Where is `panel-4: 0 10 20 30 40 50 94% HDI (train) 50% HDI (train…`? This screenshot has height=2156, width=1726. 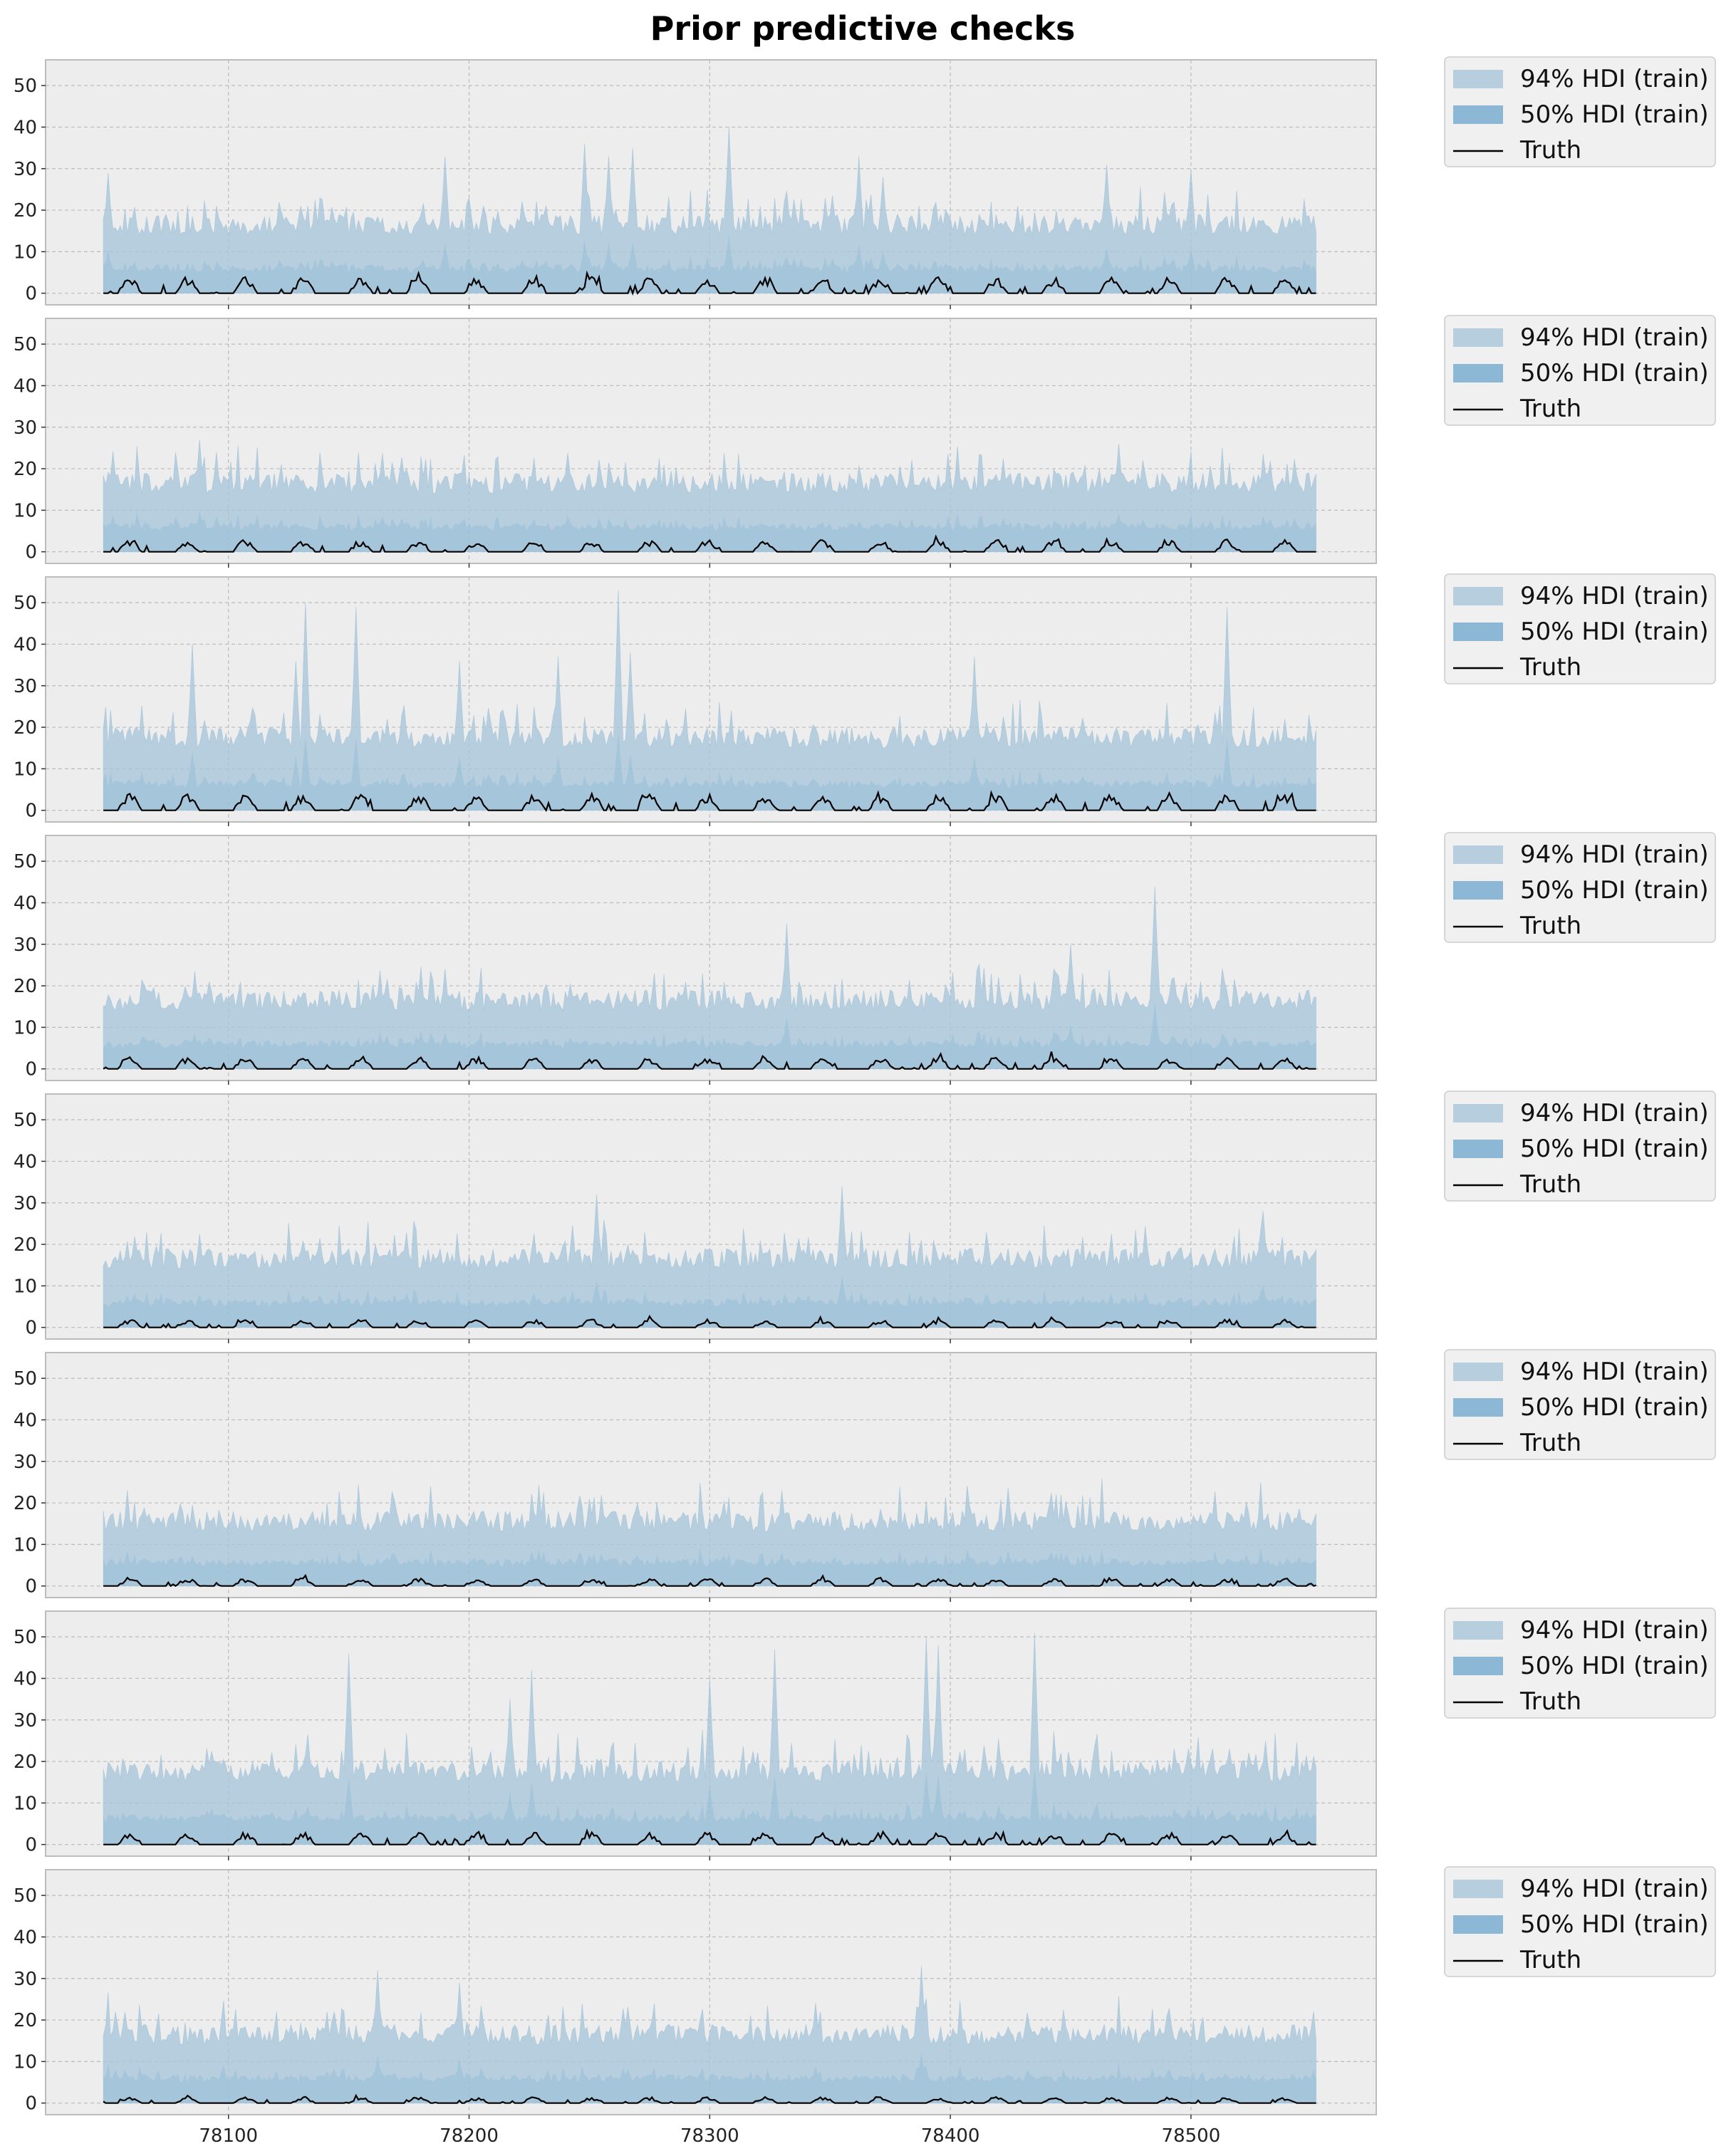
panel-4: 0 10 20 30 40 50 94% HDI (train) 50% HDI (train… is located at coordinates (865, 958).